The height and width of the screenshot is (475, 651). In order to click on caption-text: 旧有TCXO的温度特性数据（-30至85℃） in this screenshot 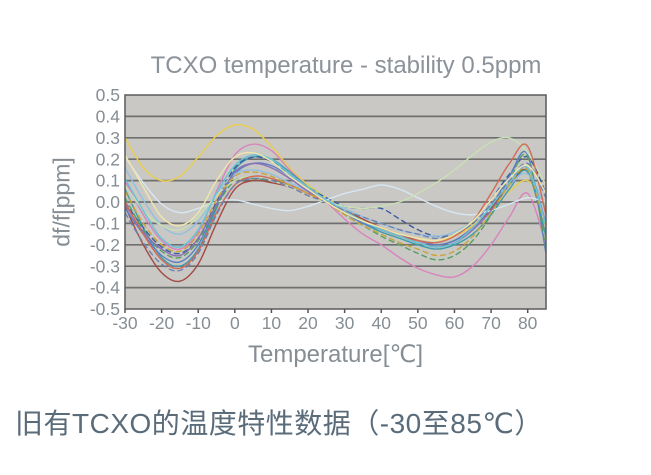, I will do `click(279, 423)`.